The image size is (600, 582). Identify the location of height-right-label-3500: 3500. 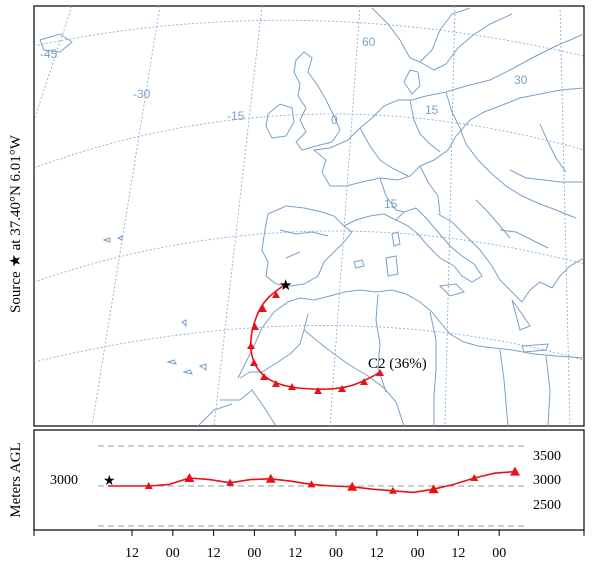
(547, 456).